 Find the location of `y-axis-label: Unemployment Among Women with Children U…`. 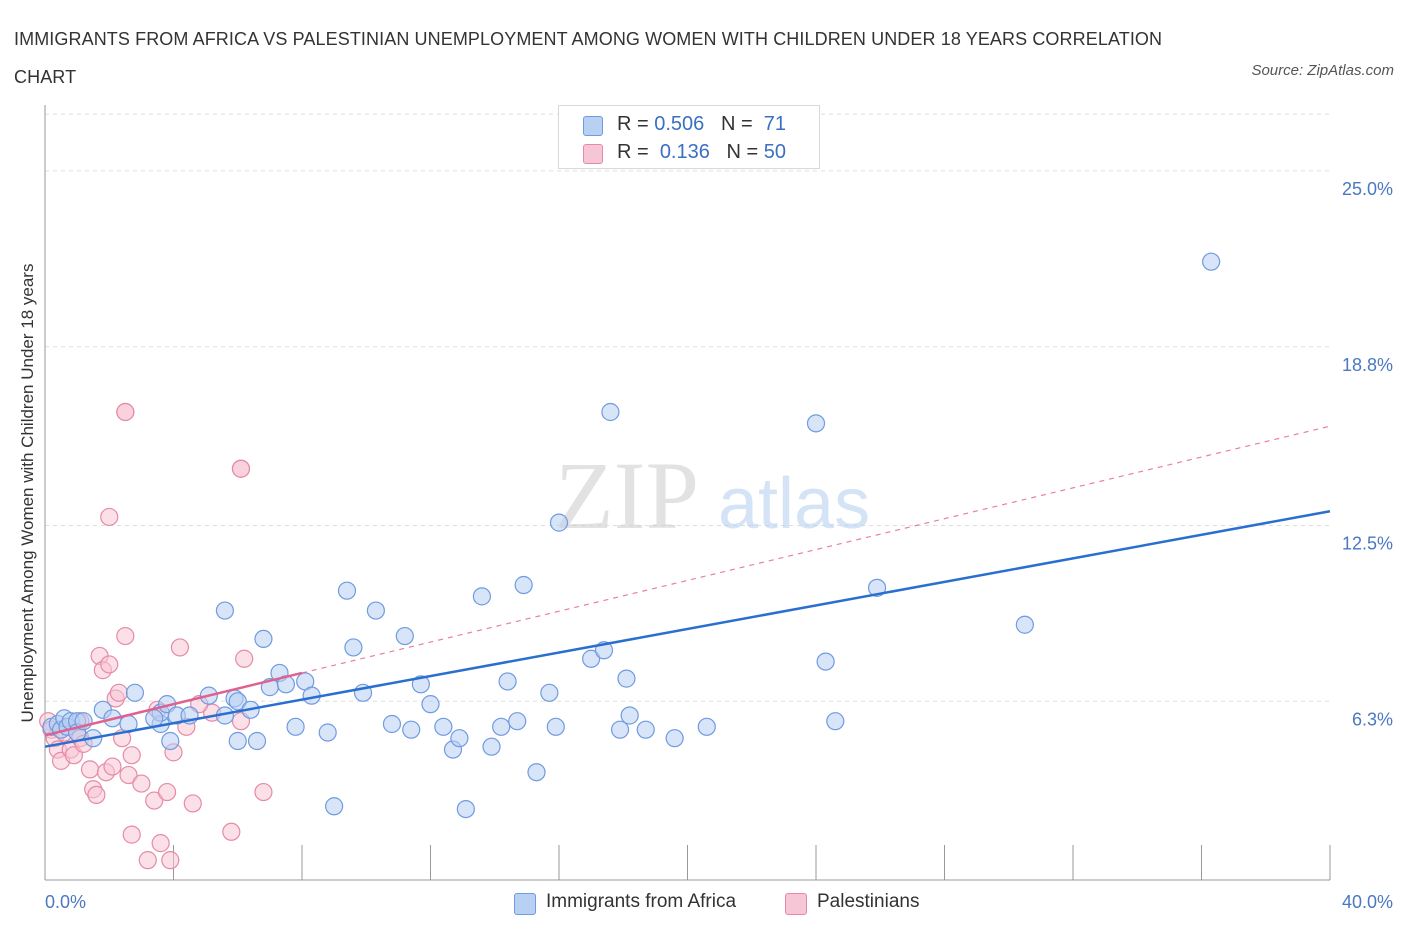

y-axis-label: Unemployment Among Women with Children U… is located at coordinates (27, 493).